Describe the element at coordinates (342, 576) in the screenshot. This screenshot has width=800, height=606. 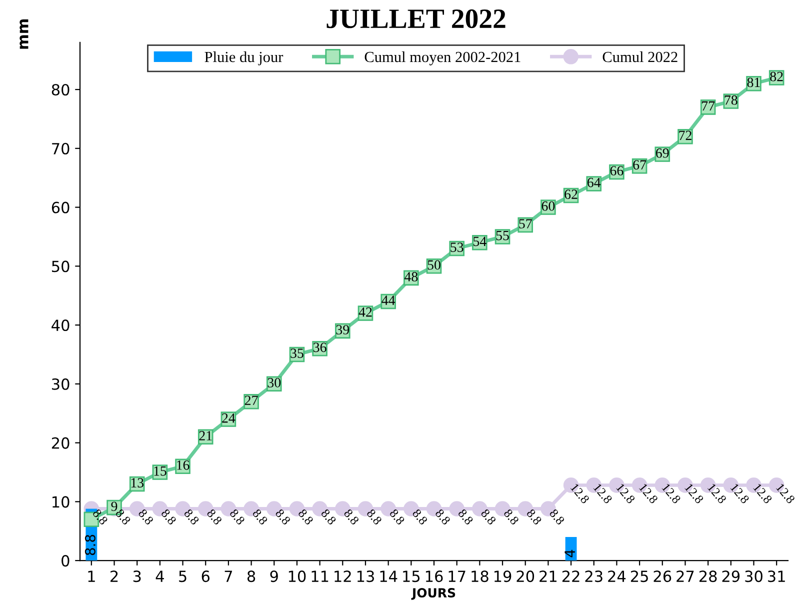
I see `x-tick-label: 12` at that location.